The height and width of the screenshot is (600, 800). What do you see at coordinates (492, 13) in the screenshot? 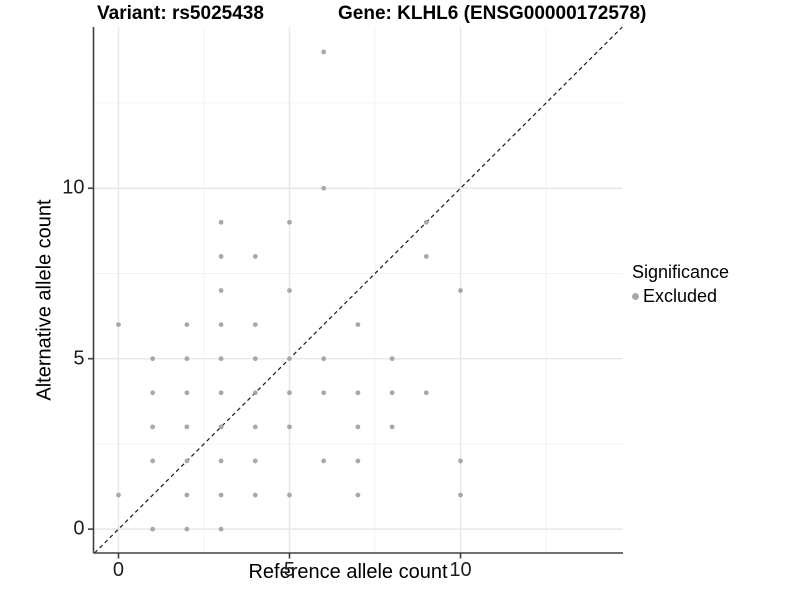
I see `plot-title-gene: Gene: KLHL6 (ENSG00000172578)` at bounding box center [492, 13].